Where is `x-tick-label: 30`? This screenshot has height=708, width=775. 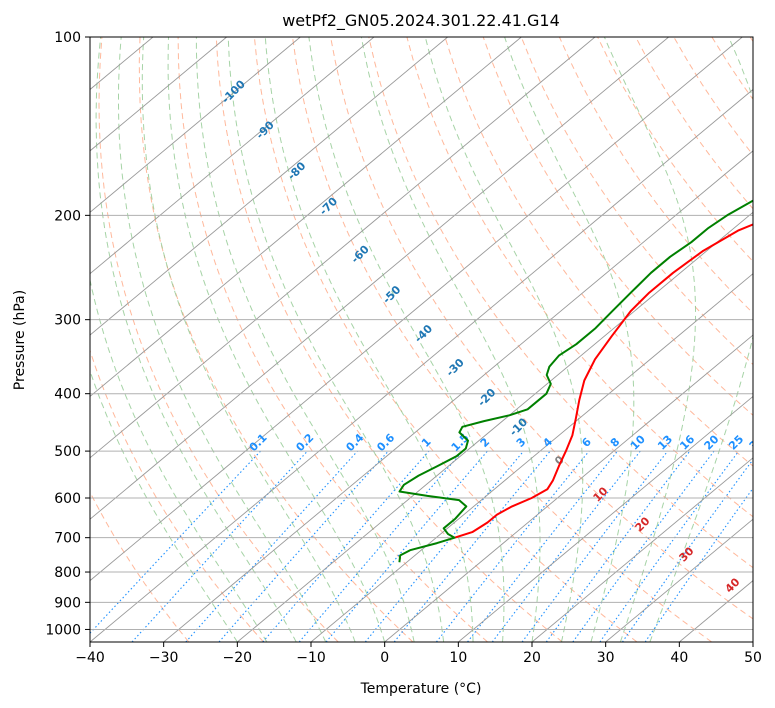
x-tick-label: 30 is located at coordinates (606, 658).